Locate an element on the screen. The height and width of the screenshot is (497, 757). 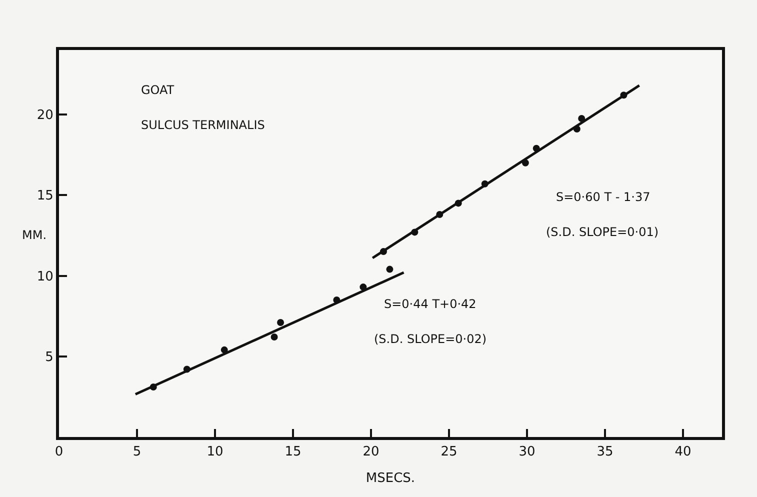
annotation: GOAT is located at coordinates (158, 90).